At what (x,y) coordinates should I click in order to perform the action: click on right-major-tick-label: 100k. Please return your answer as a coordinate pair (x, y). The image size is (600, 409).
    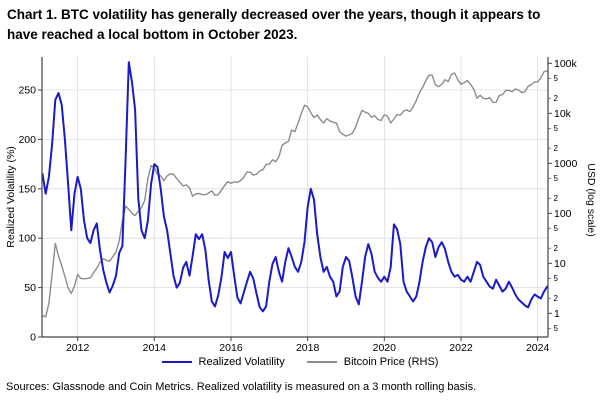
    Looking at the image, I should click on (566, 64).